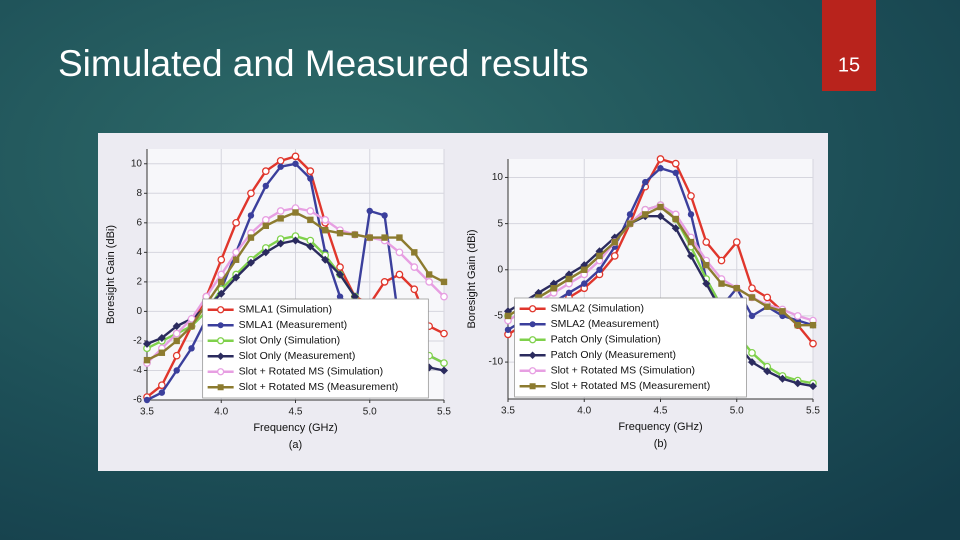 Image resolution: width=960 pixels, height=545 pixels. I want to click on y-tick-label: -5, so click(498, 316).